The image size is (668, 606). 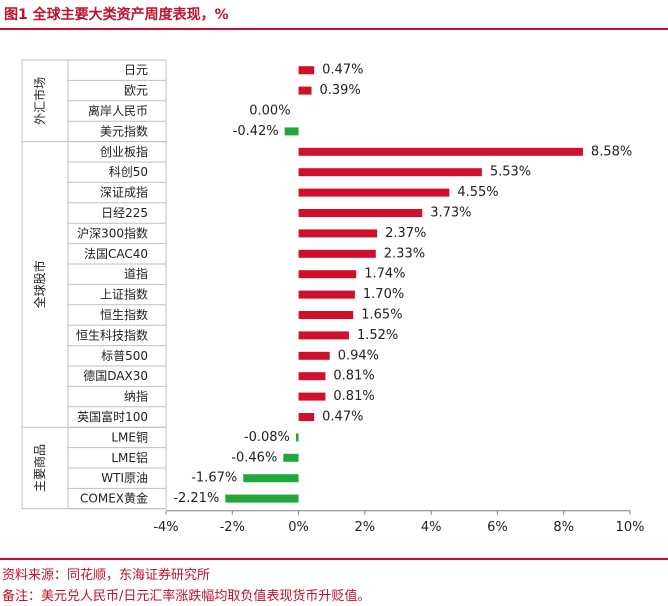 What do you see at coordinates (136, 91) in the screenshot?
I see `category-label: 欧元` at bounding box center [136, 91].